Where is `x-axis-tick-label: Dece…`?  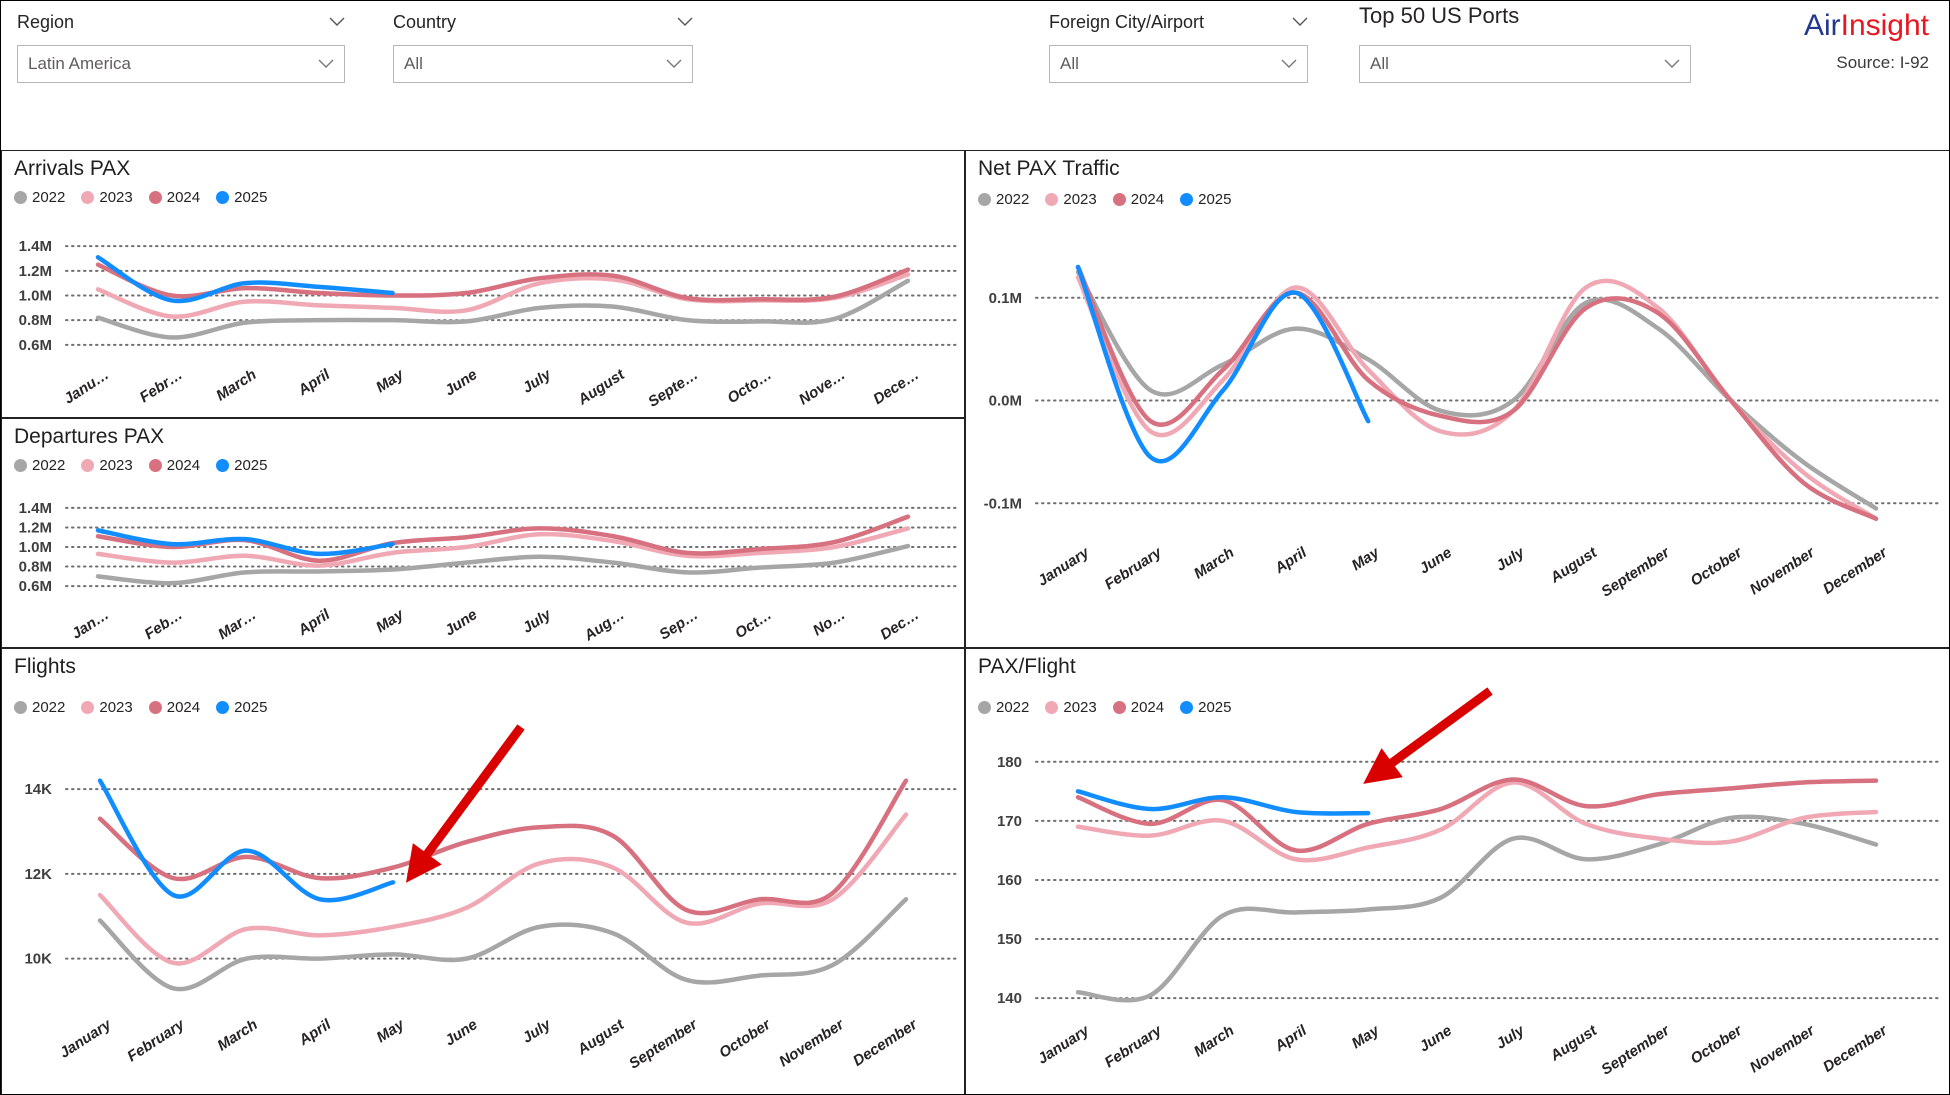
x-axis-tick-label: Dece… is located at coordinates (896, 387).